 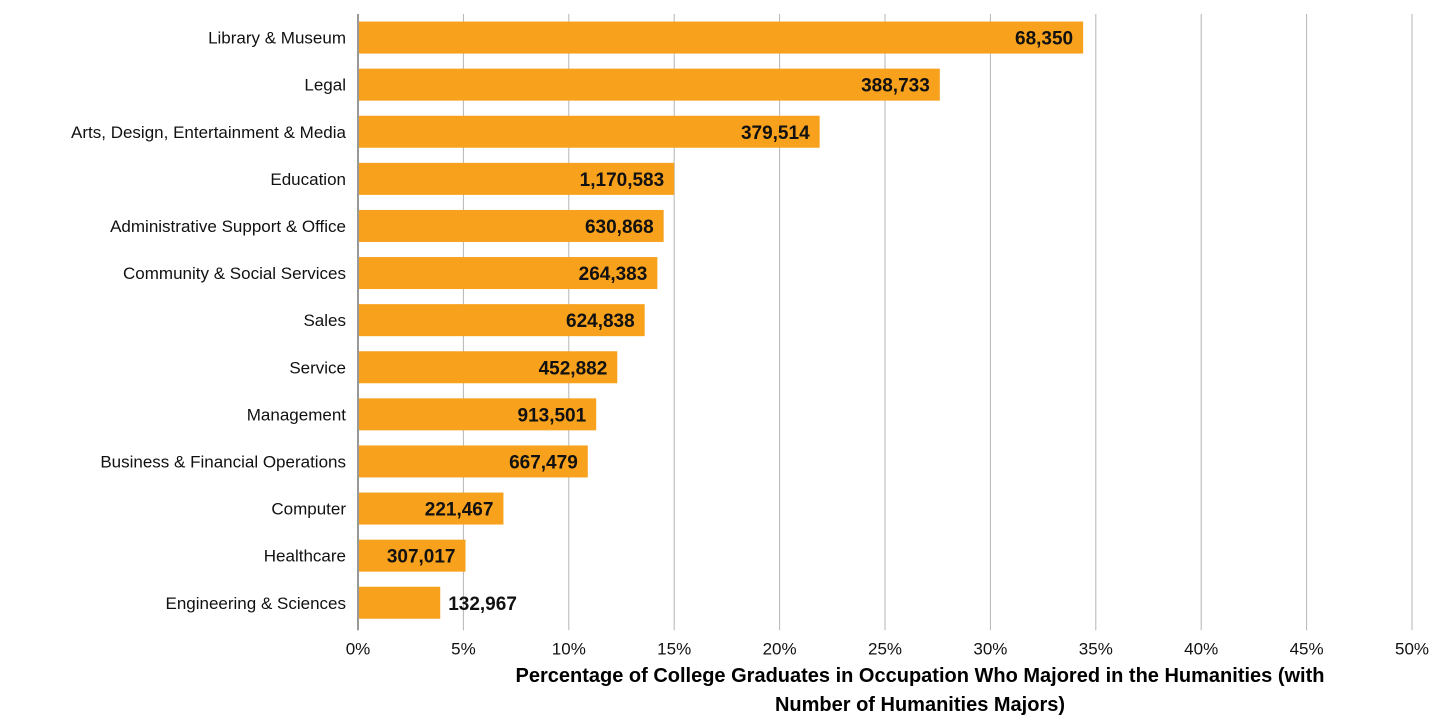 What do you see at coordinates (223, 461) in the screenshot?
I see `category-label: Business & Financial Operations` at bounding box center [223, 461].